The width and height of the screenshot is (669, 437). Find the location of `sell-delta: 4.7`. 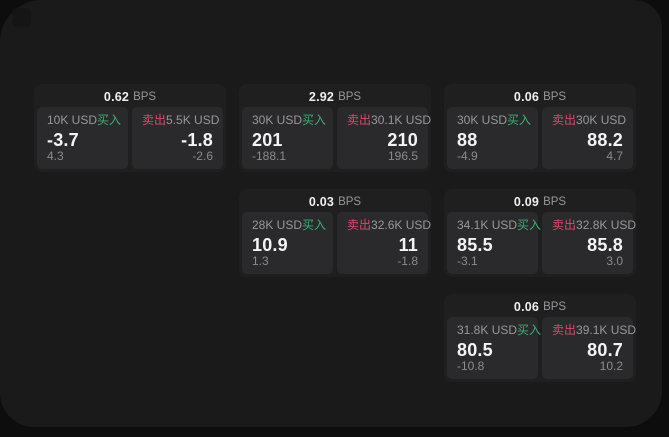

sell-delta: 4.7 is located at coordinates (614, 156).